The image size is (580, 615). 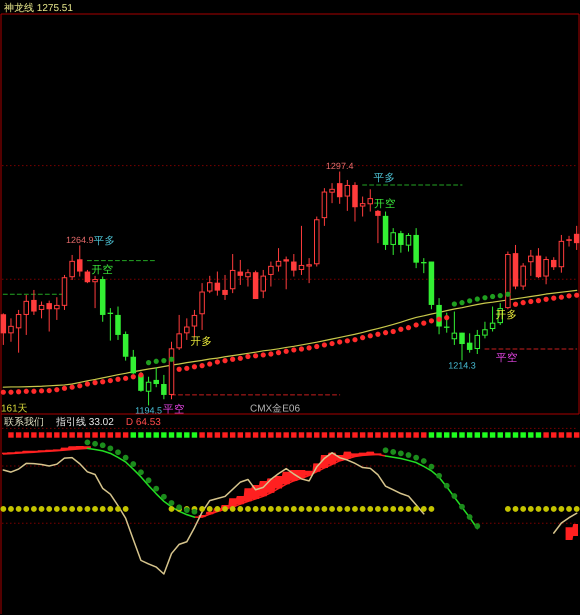 I want to click on annotation: 开多, so click(x=201, y=342).